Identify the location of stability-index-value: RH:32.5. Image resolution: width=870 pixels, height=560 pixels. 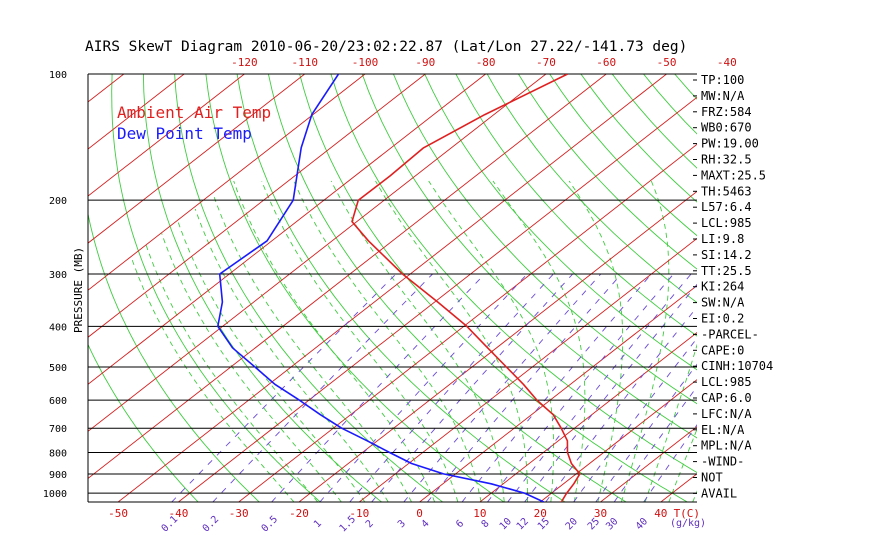
(726, 160).